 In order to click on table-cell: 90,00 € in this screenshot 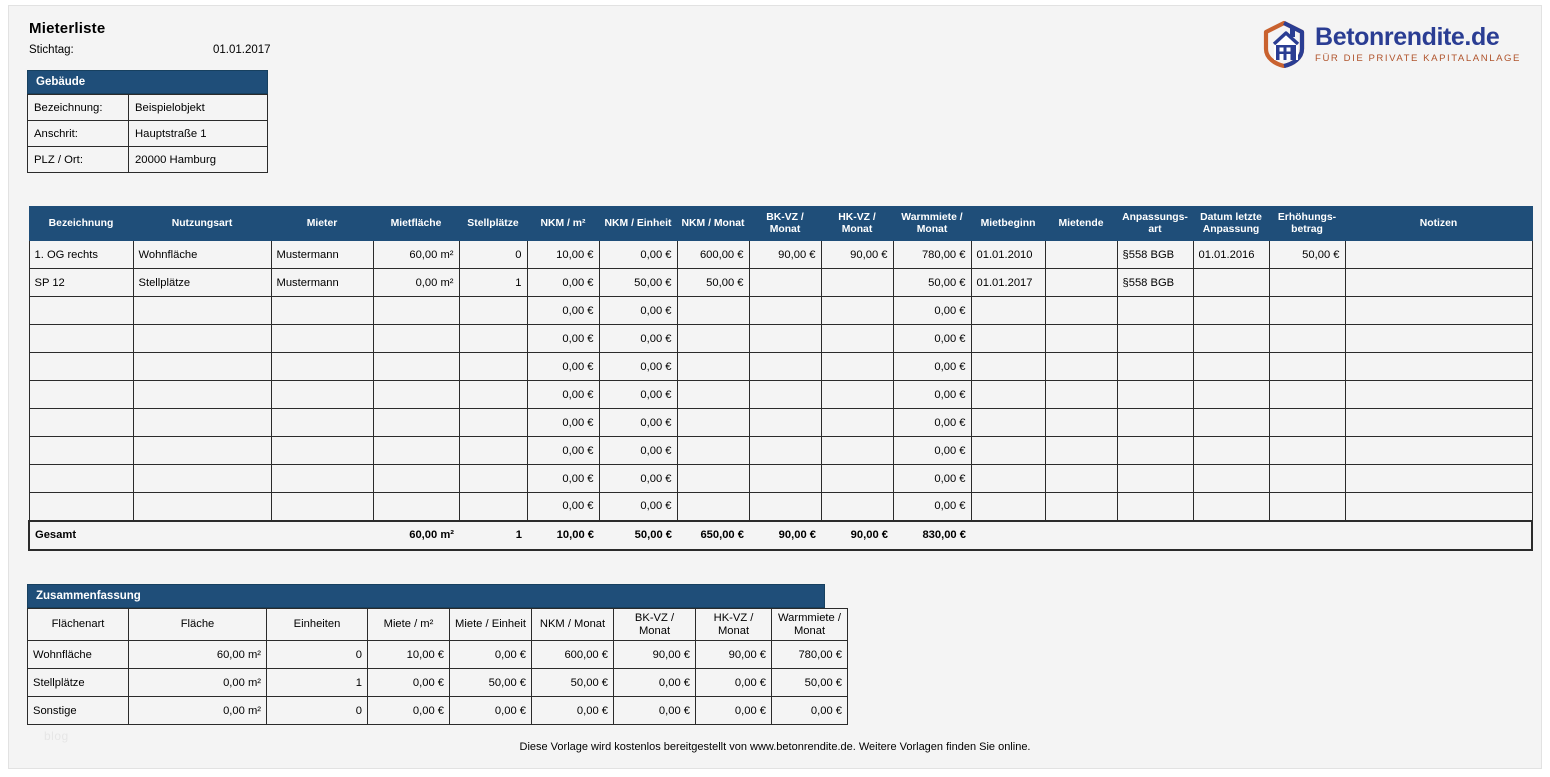, I will do `click(857, 254)`.